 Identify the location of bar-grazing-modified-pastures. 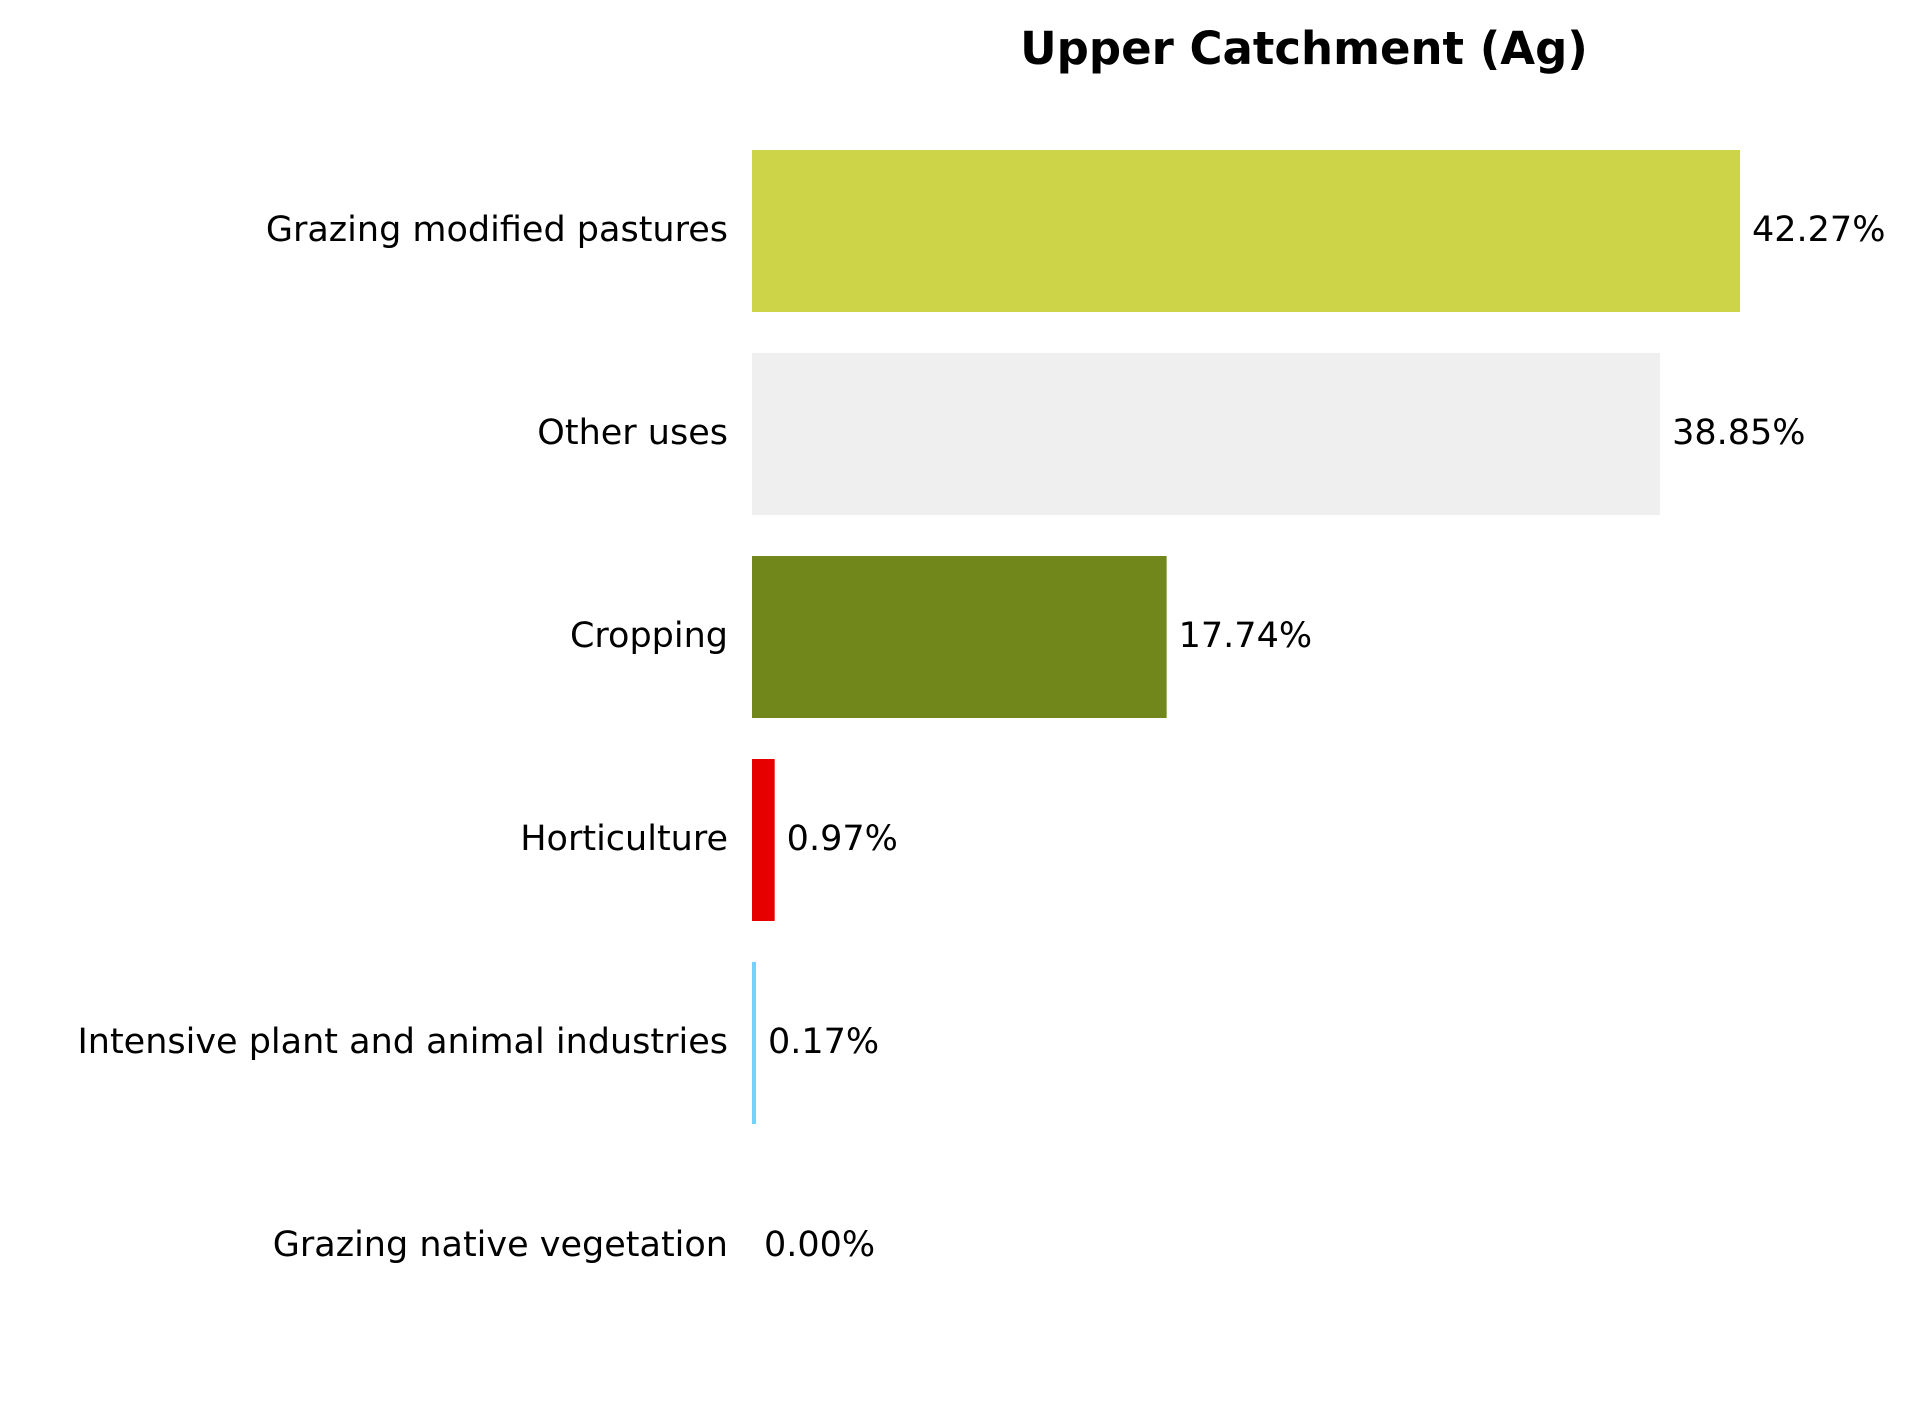
(1246, 231).